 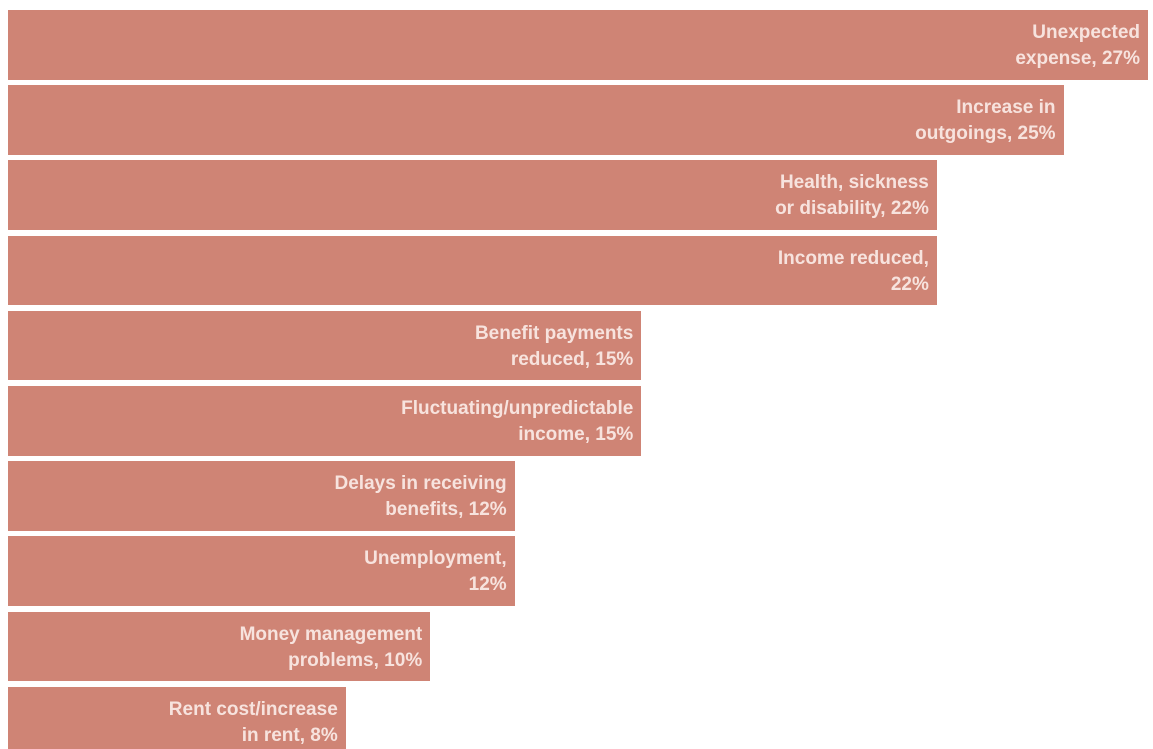 What do you see at coordinates (331, 647) in the screenshot?
I see `bar-data-label: Money management problems, 10%` at bounding box center [331, 647].